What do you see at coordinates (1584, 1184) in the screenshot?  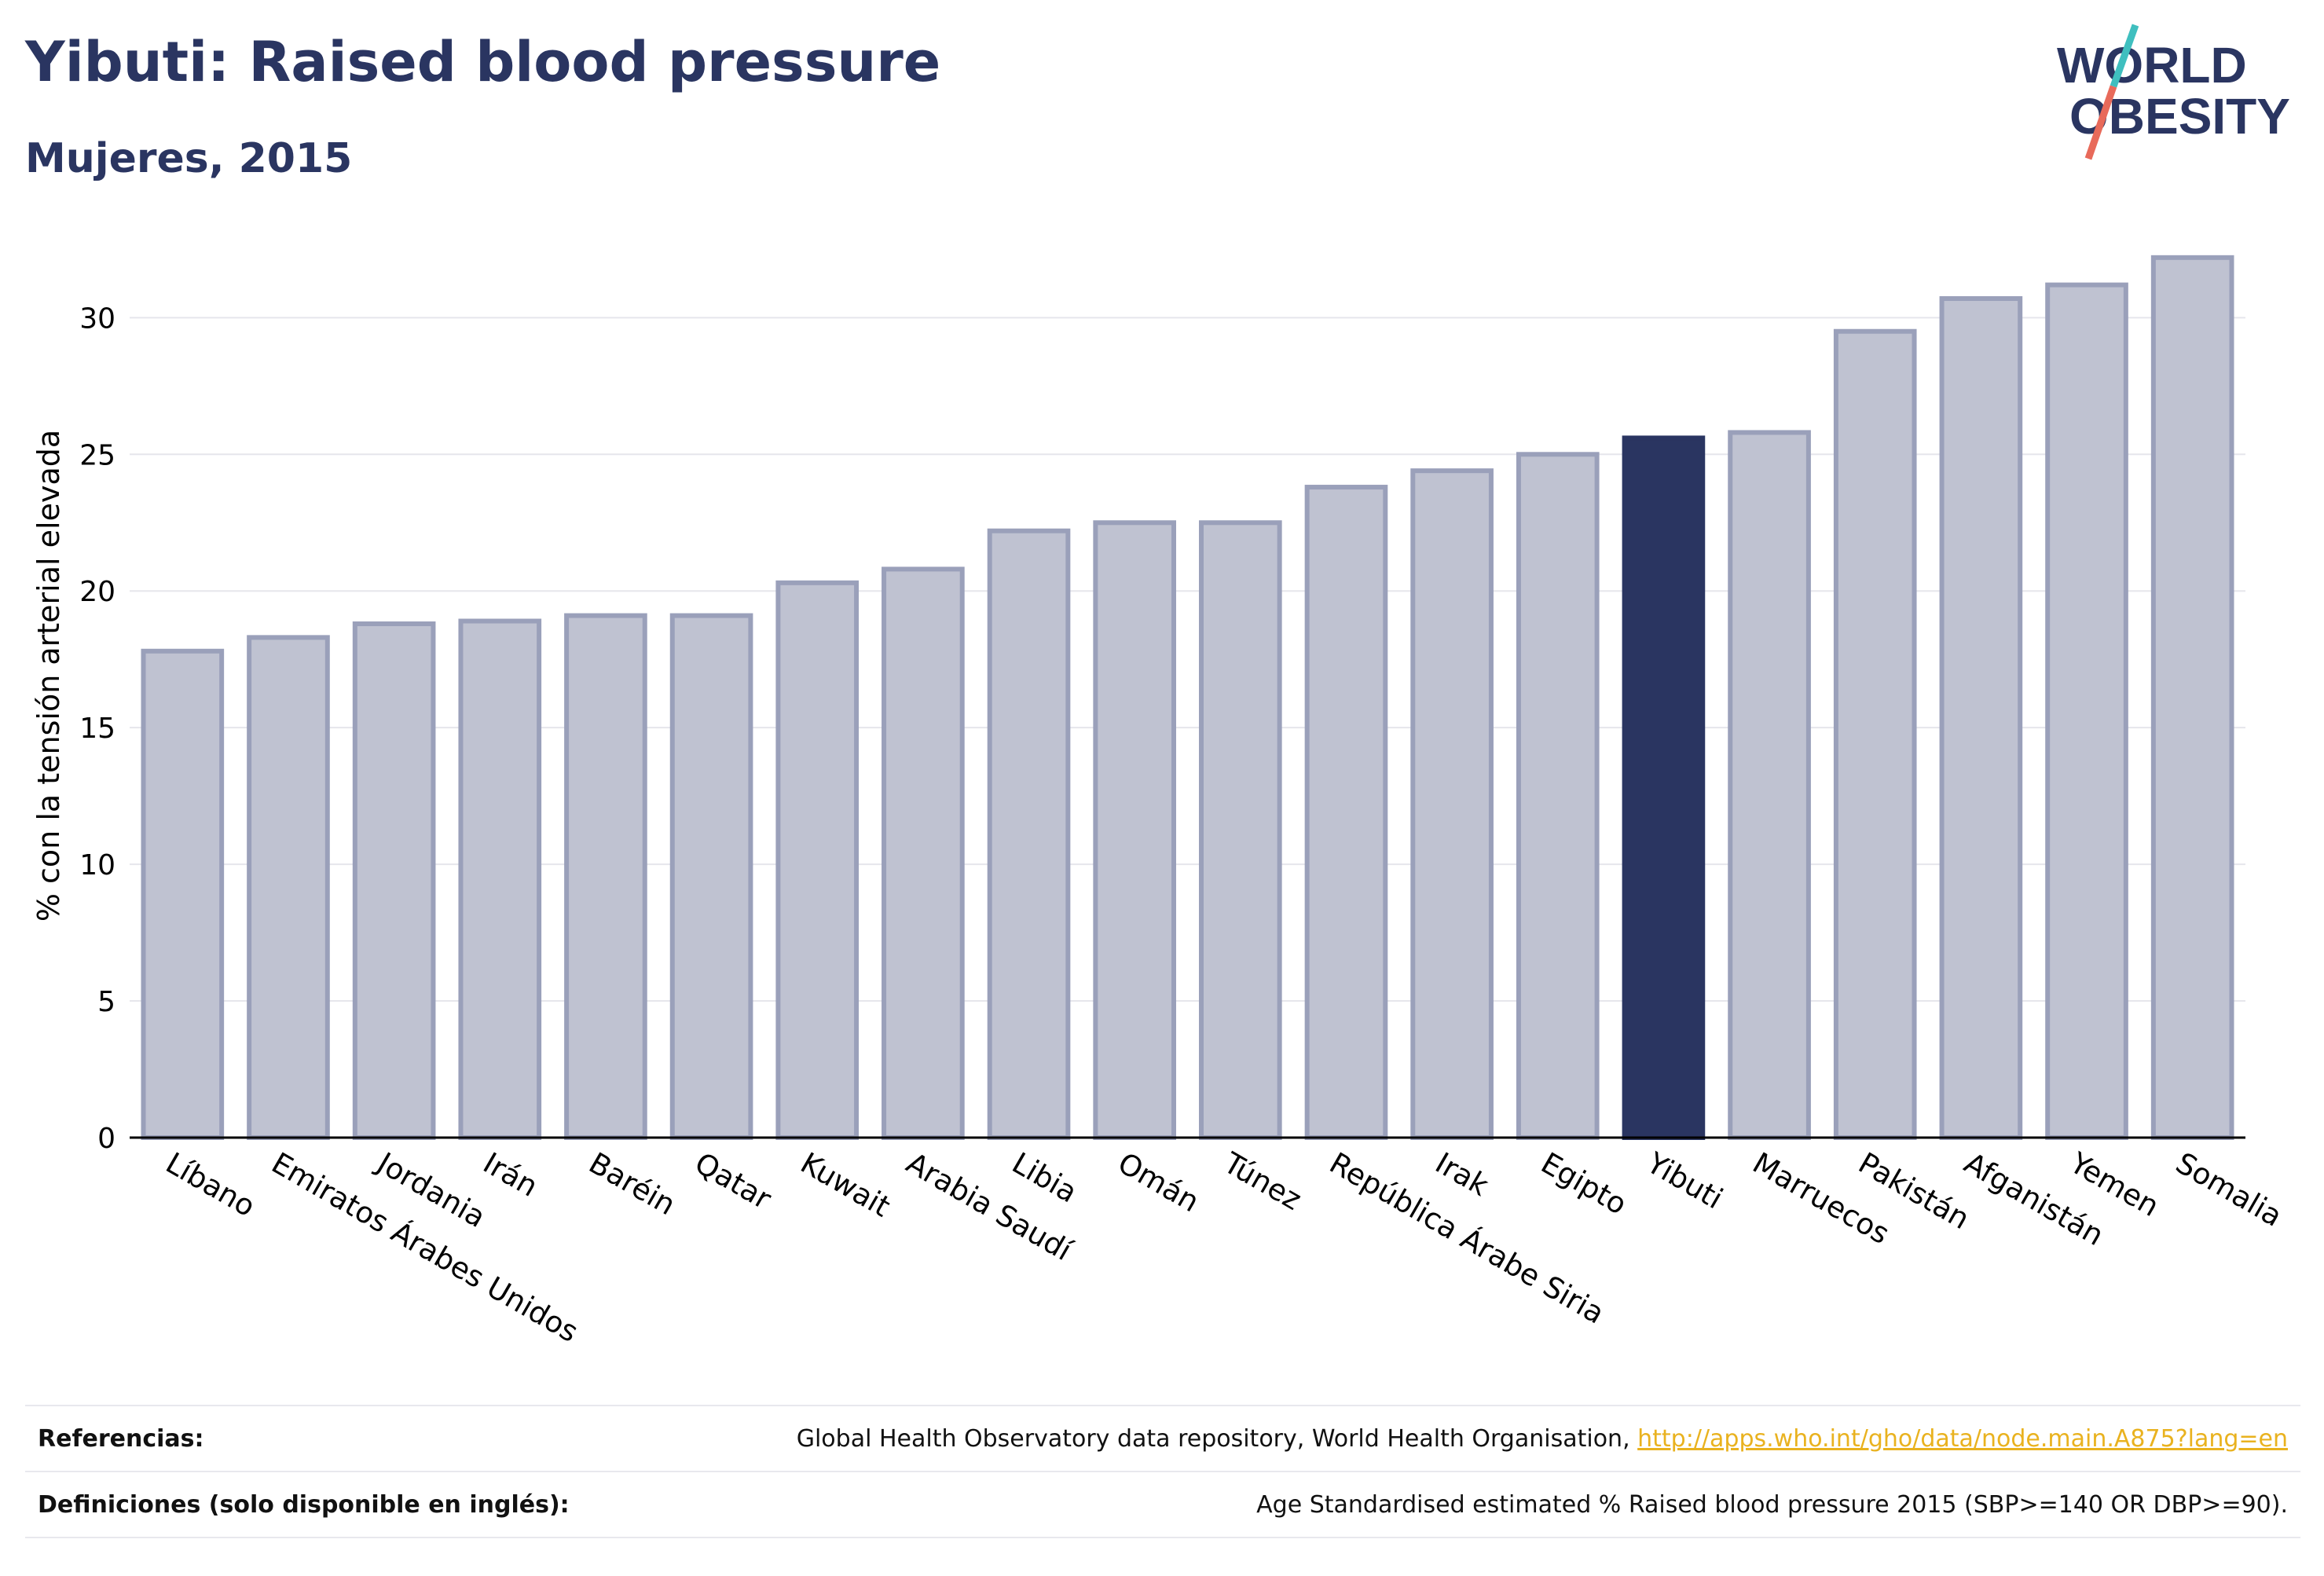 I see `x-tick-label: Egipto` at bounding box center [1584, 1184].